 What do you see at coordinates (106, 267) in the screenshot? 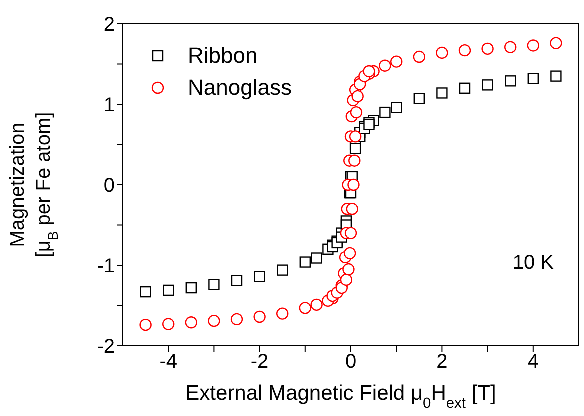
I see `y-tick-label: -1` at bounding box center [106, 267].